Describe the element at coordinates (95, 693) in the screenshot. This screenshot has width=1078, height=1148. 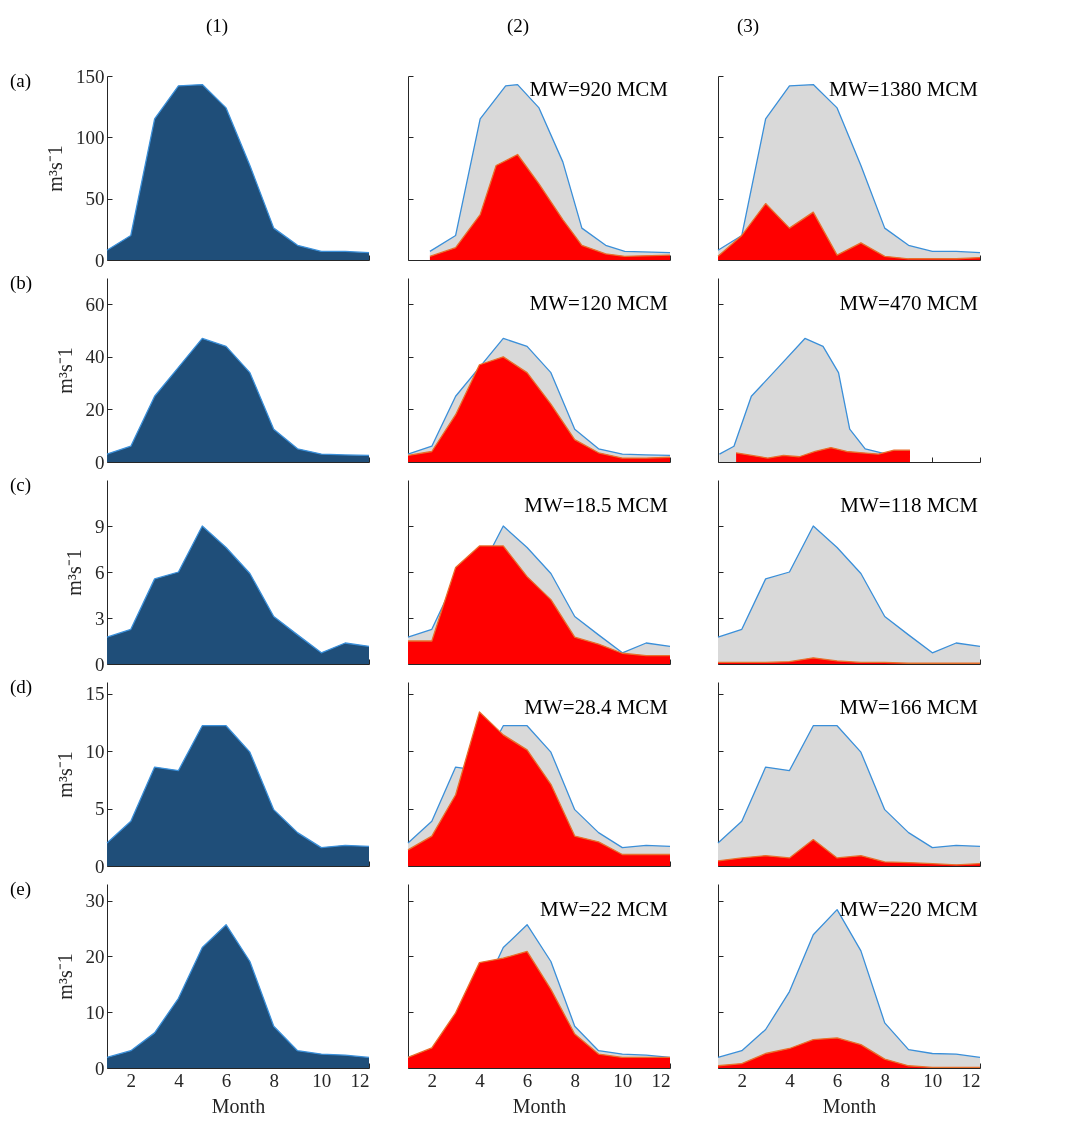
I see `y-tick-label: 15` at that location.